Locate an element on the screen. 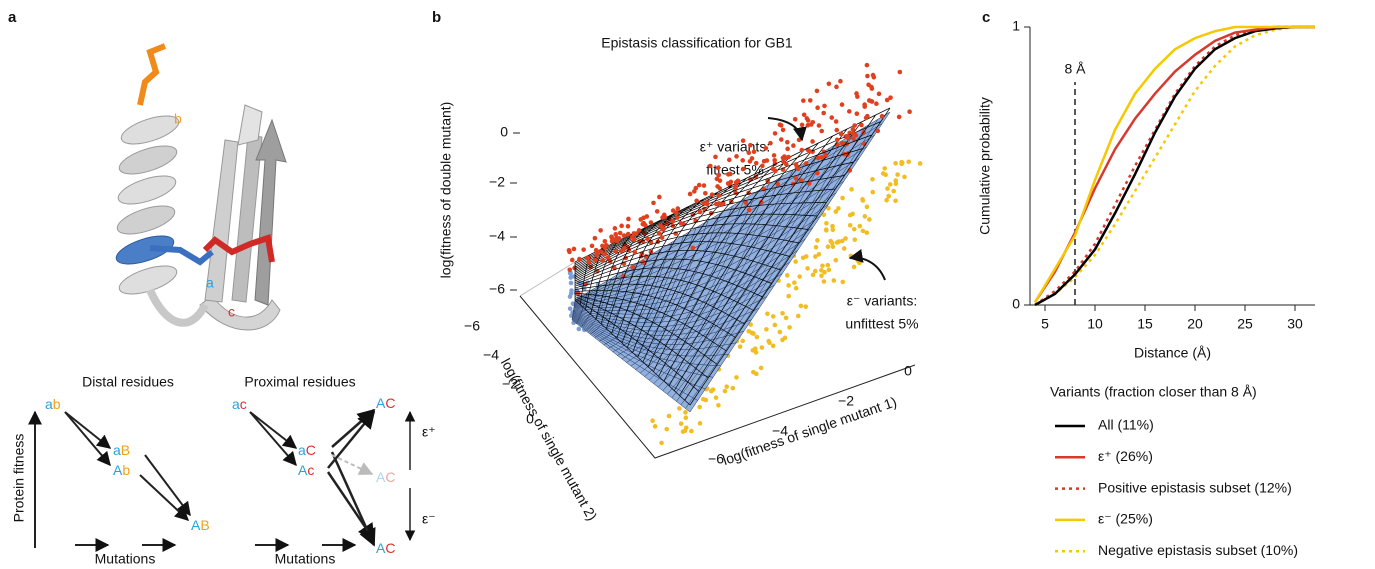 This screenshot has width=1375, height=569. floor-edge is located at coordinates (547, 279).